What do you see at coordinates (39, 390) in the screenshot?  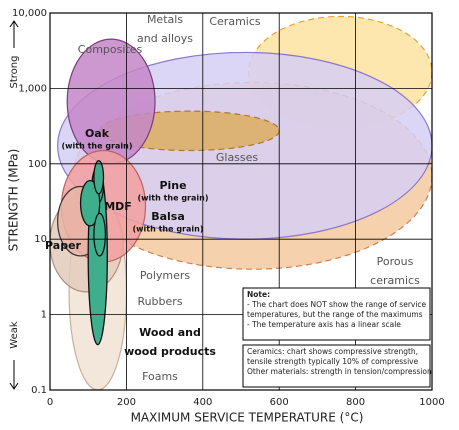 I see `y-tick-label: 0.1` at bounding box center [39, 390].